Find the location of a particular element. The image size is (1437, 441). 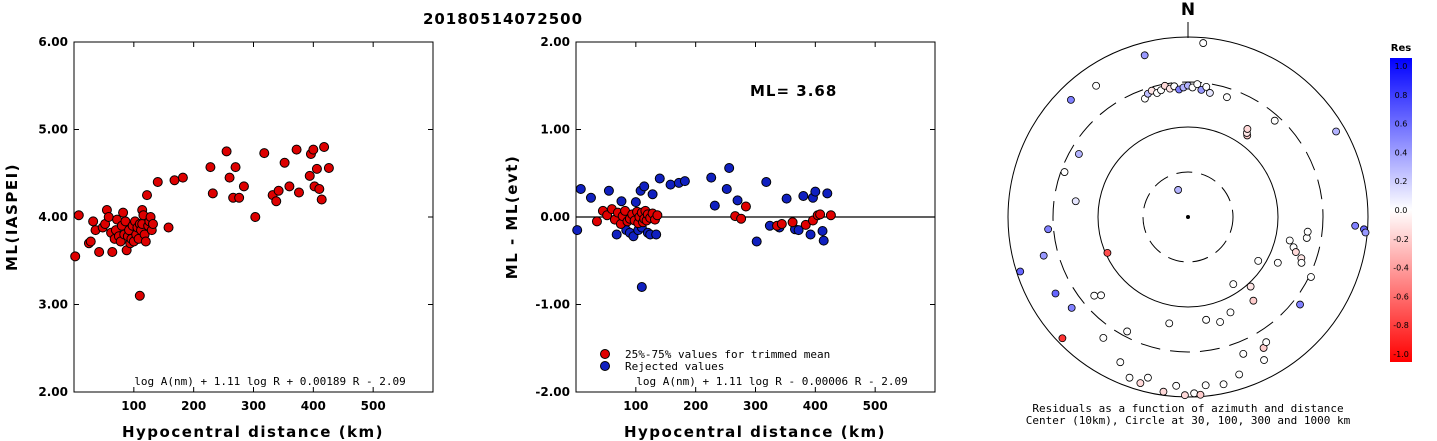

plot1-xtick-label: 100 is located at coordinates (133, 406).